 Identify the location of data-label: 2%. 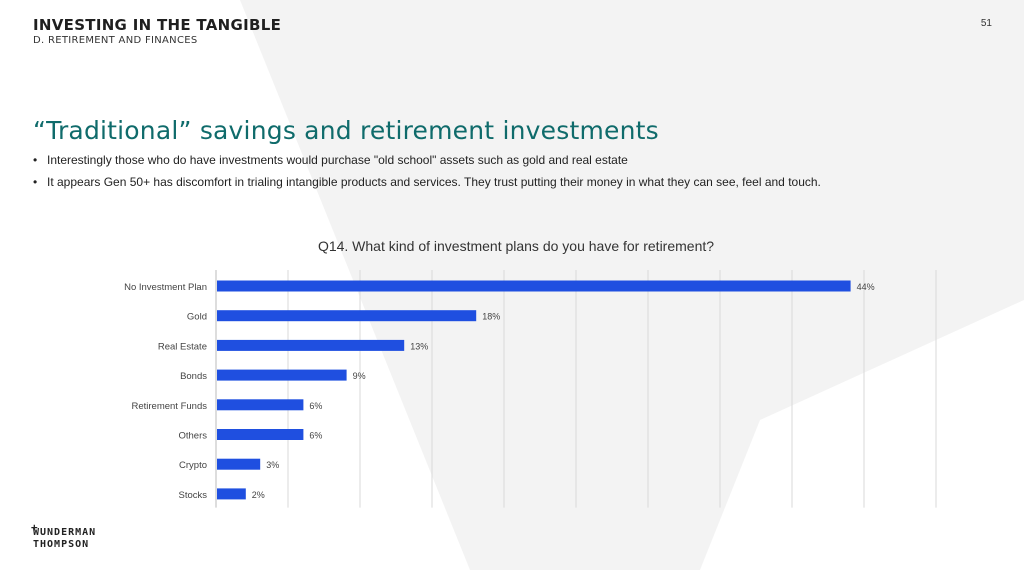
(258, 495).